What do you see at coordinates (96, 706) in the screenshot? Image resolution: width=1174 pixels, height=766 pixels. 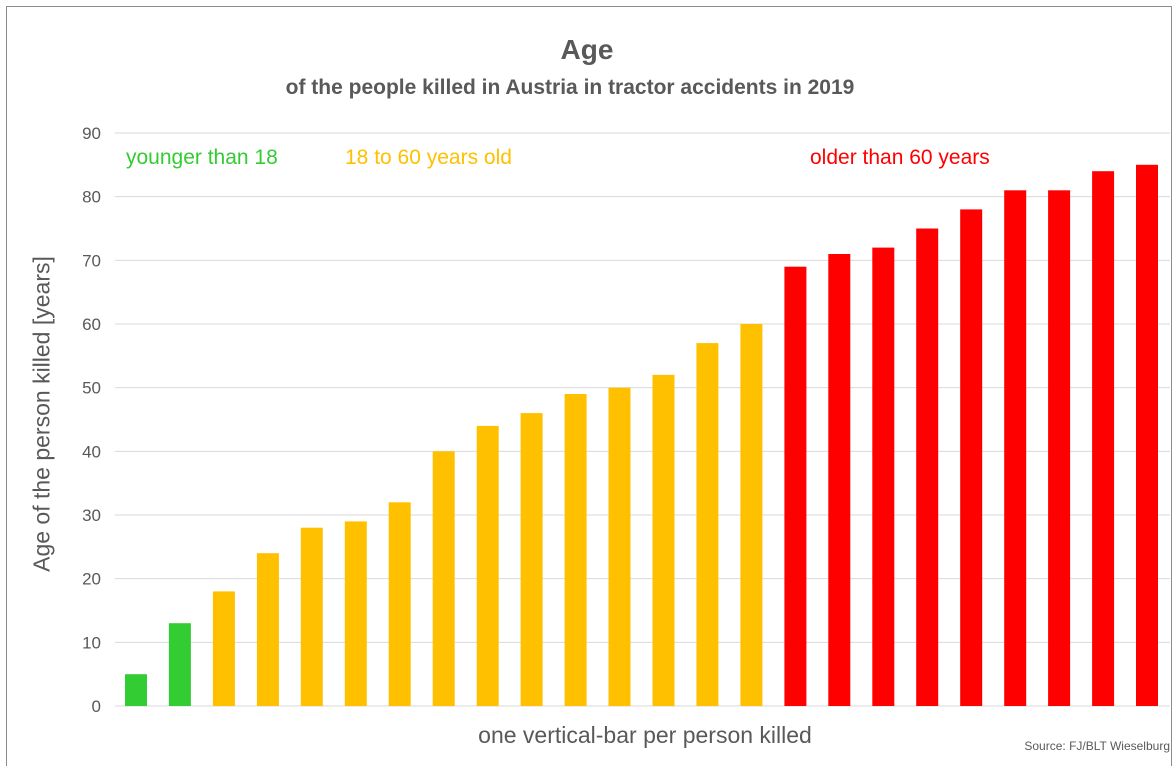 I see `y-tick-label: 0` at bounding box center [96, 706].